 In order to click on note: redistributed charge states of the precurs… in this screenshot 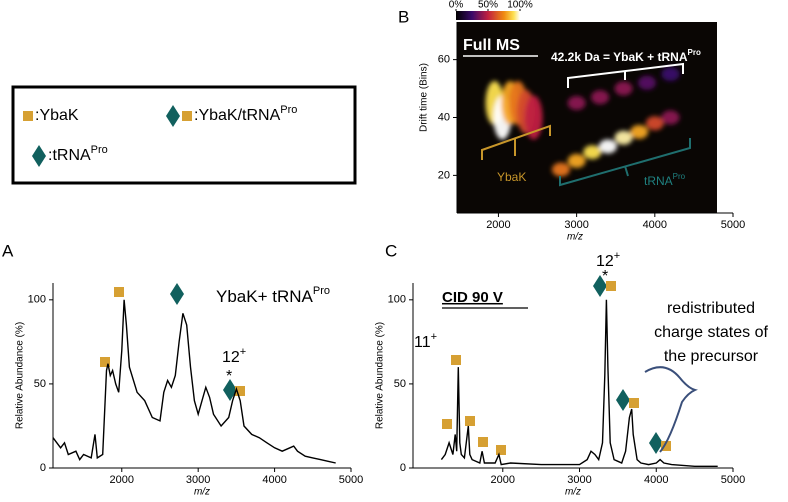, I will do `click(711, 332)`.